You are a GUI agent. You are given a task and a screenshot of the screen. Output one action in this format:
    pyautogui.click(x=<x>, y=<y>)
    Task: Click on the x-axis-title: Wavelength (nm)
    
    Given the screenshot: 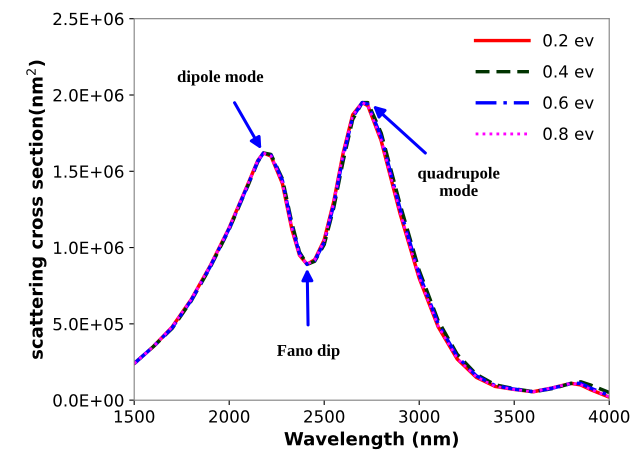 What is the action you would take?
    pyautogui.click(x=371, y=441)
    